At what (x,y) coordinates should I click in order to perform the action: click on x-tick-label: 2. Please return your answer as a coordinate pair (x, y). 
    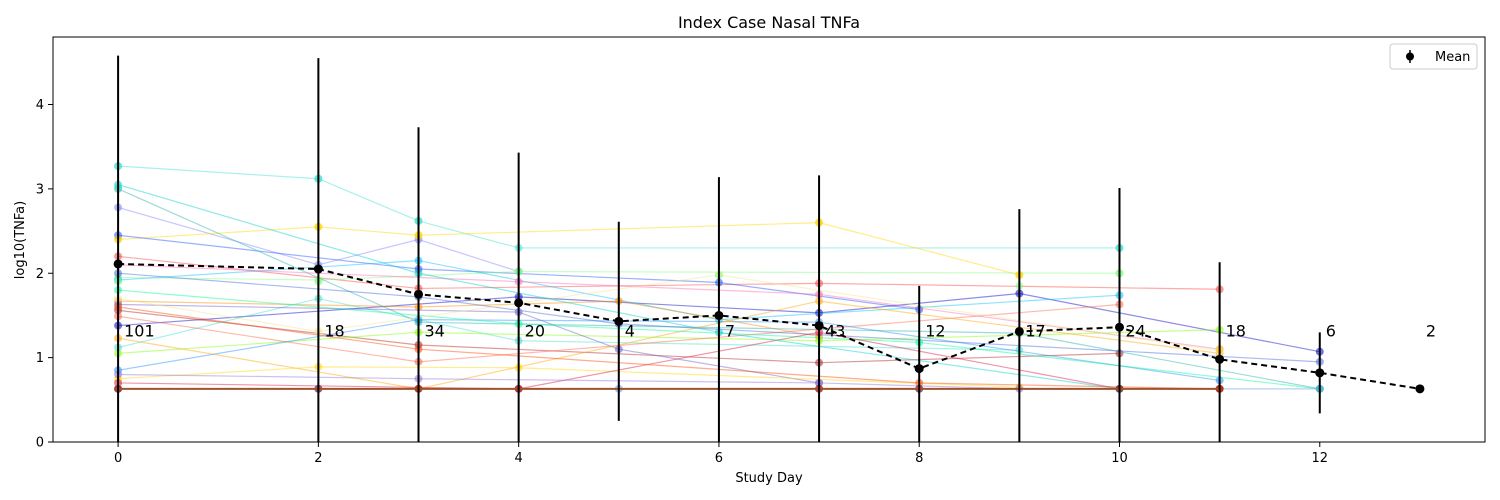
    Looking at the image, I should click on (318, 458).